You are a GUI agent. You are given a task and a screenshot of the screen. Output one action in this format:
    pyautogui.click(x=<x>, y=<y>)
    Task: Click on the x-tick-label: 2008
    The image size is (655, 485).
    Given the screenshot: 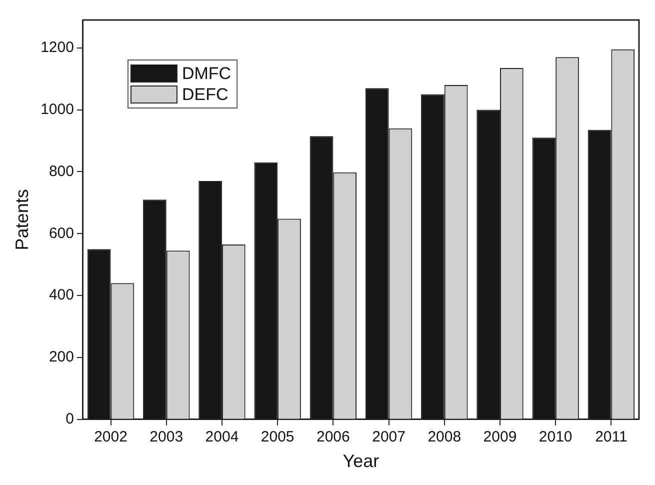 What is the action you would take?
    pyautogui.click(x=445, y=437)
    